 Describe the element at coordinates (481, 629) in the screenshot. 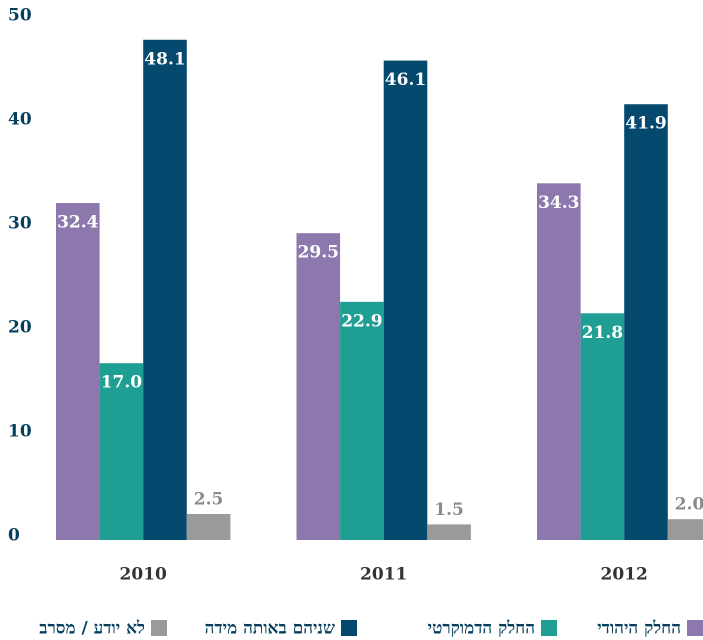

I see `legend-label: החלק הדמוקרטי` at that location.